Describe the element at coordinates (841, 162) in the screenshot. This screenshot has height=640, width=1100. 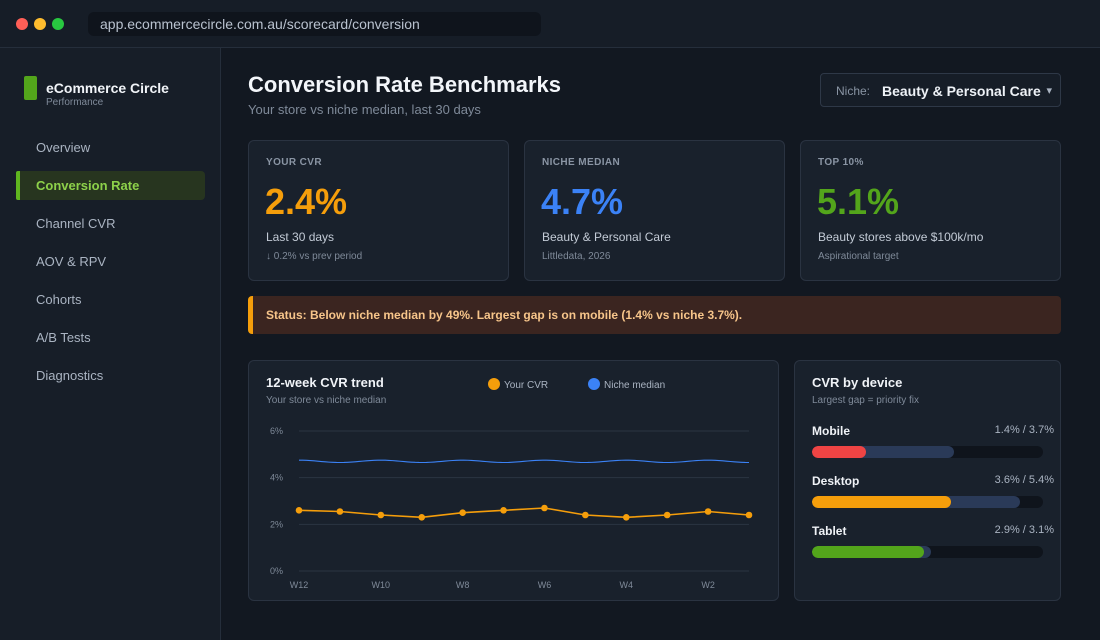
I see `kpi-label: TOP 10%` at that location.